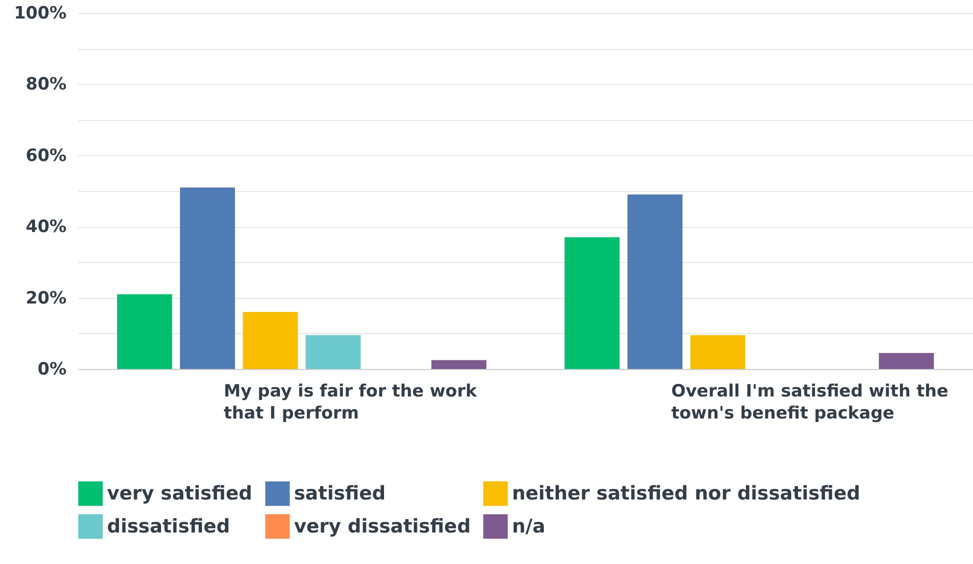 This screenshot has width=973, height=564. I want to click on legend-label: very satisfied, so click(179, 493).